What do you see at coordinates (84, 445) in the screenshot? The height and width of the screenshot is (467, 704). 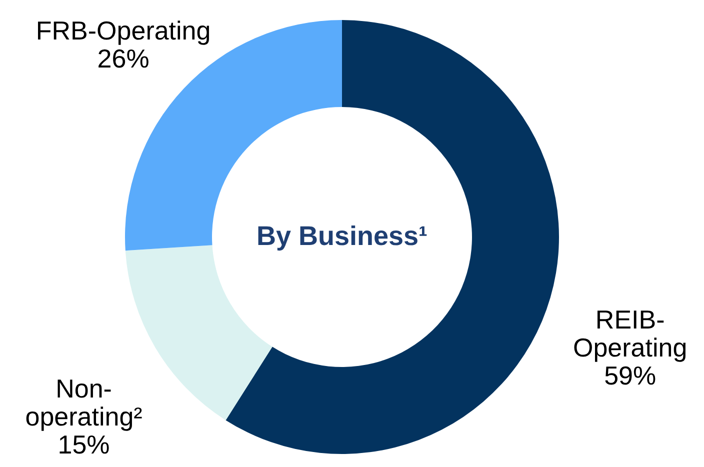 I see `data-label: 15%` at bounding box center [84, 445].